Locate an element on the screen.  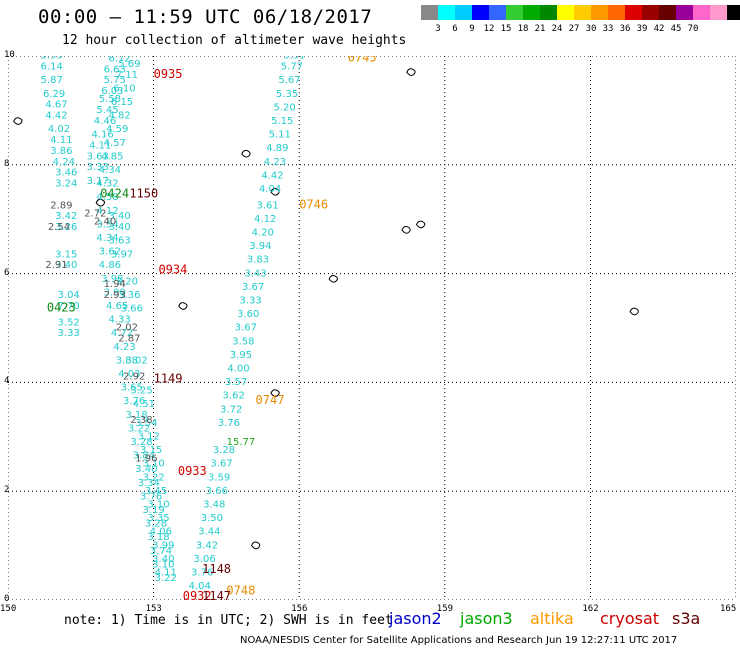
color-scale-label: 45 is located at coordinates (676, 29).